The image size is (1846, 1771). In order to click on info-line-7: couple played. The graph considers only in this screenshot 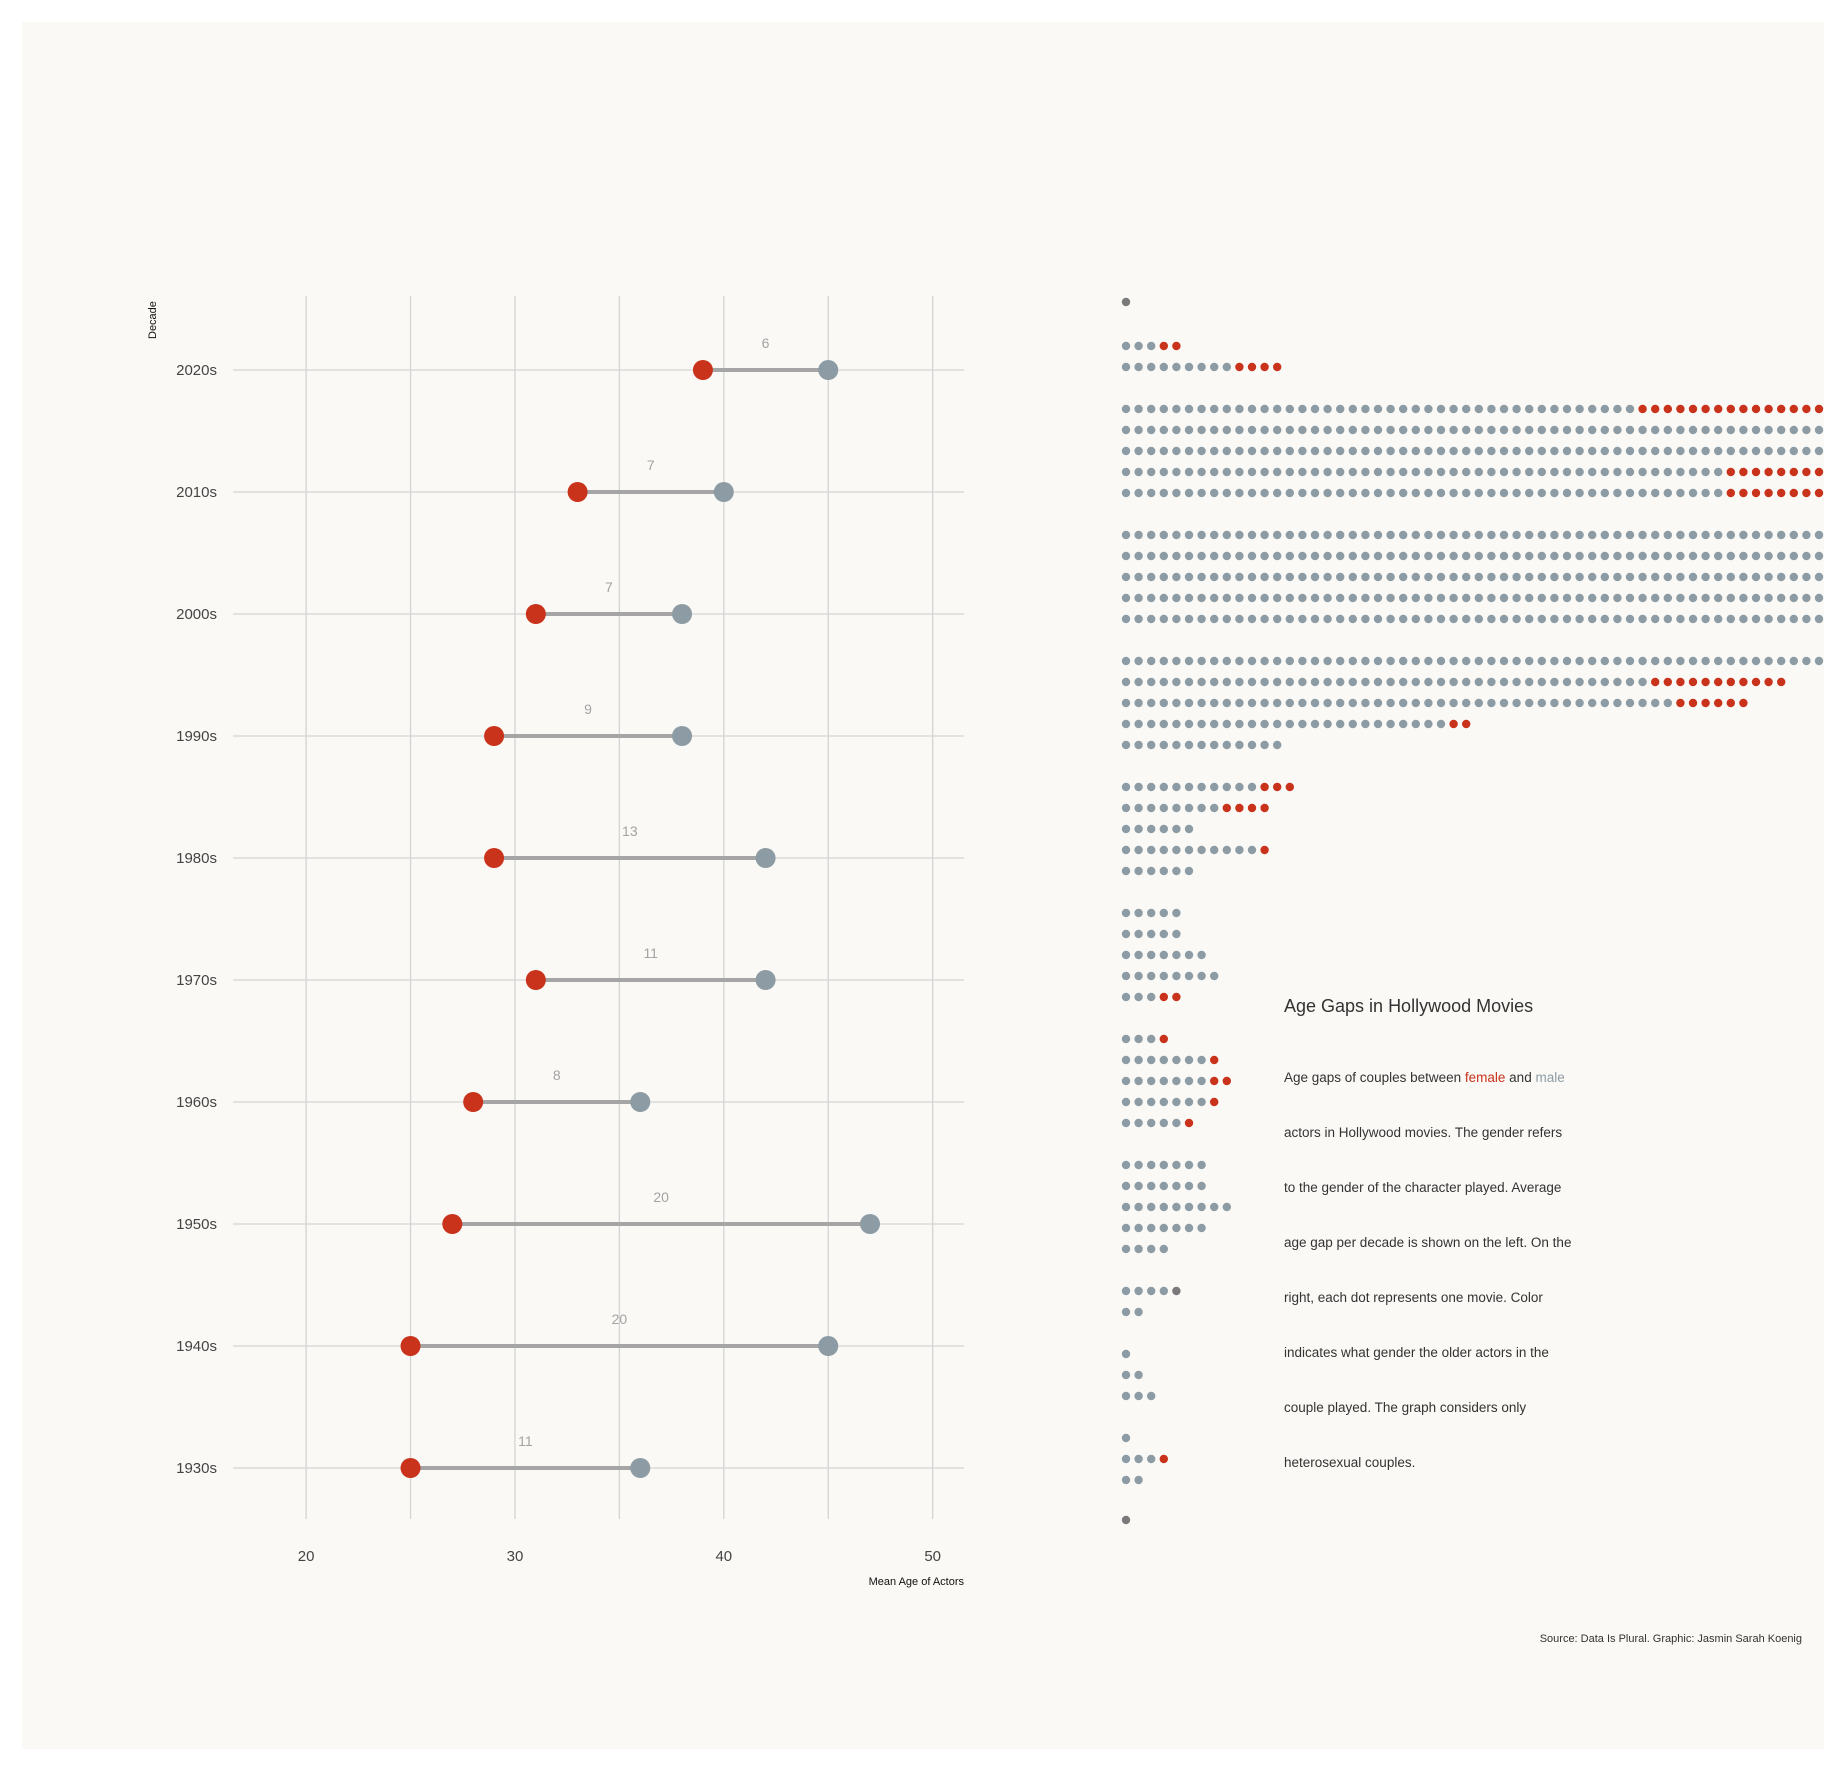, I will do `click(1405, 1407)`.